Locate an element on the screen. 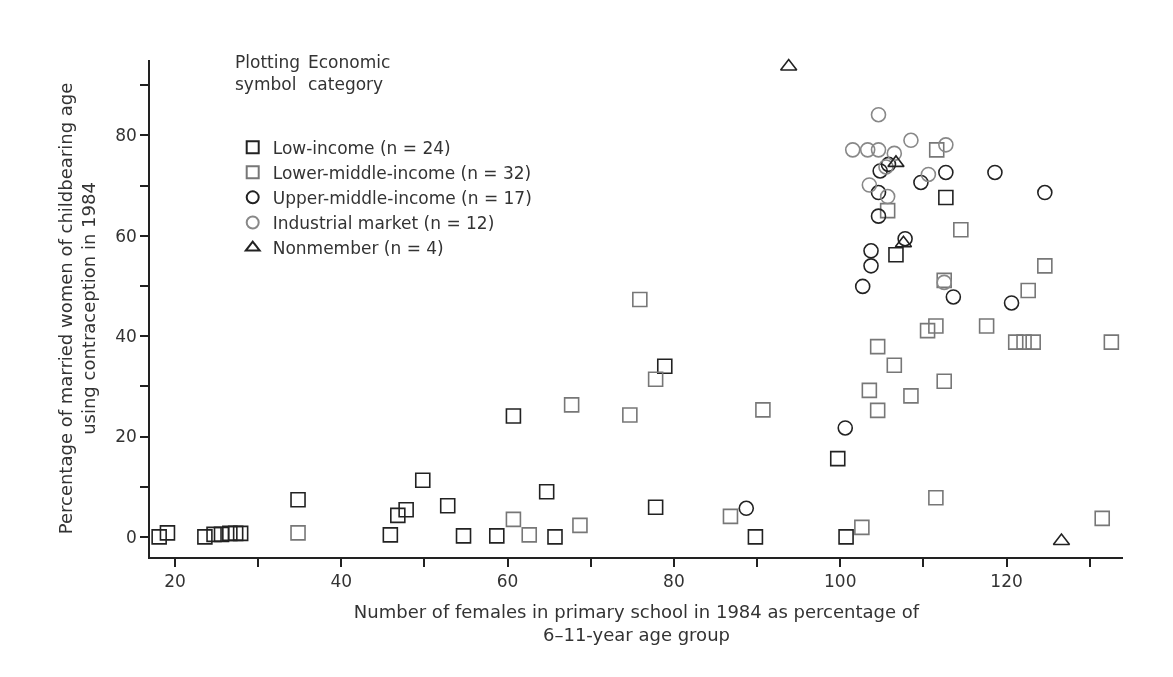 This screenshot has width=1173, height=677. x-tick-label: 120 is located at coordinates (1006, 581).